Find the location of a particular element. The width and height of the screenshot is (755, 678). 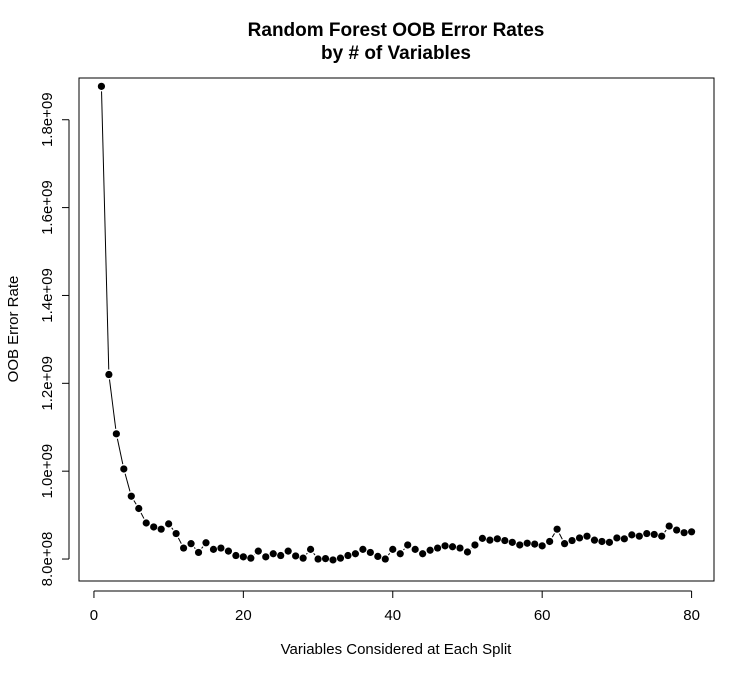

x-tick-label: 60 is located at coordinates (542, 615).